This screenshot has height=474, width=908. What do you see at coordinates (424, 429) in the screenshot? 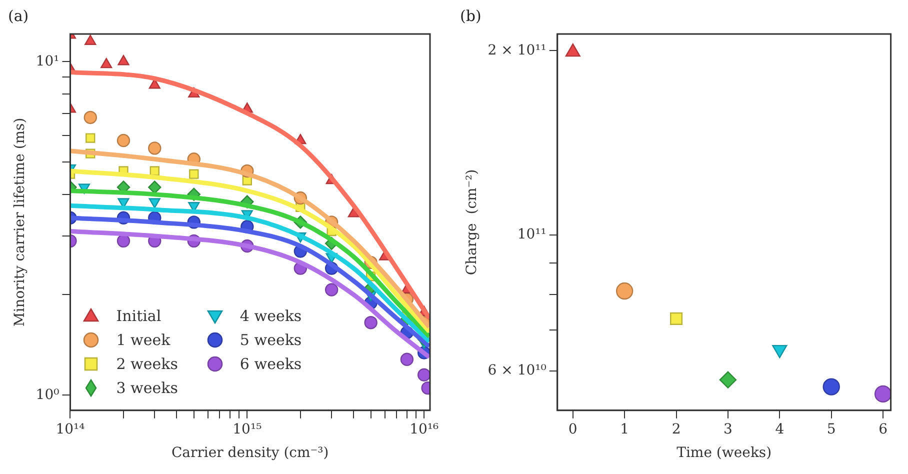
I see `x-tick-label: 10¹⁶` at bounding box center [424, 429].